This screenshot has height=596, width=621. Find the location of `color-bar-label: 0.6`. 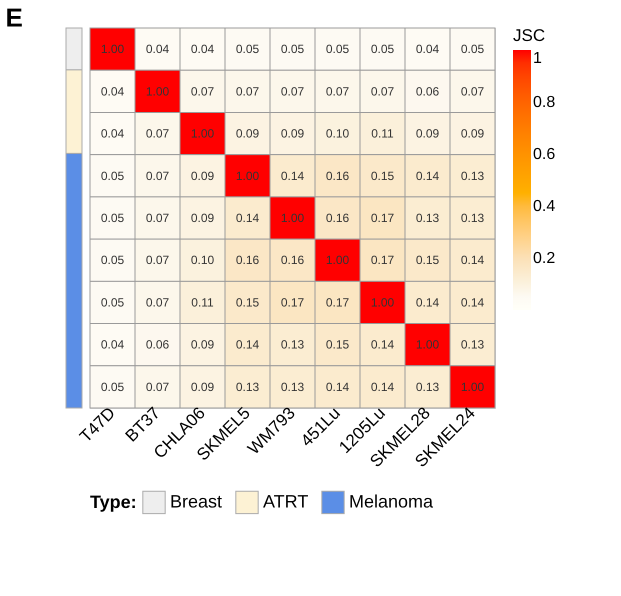

color-bar-label: 0.6 is located at coordinates (544, 154).